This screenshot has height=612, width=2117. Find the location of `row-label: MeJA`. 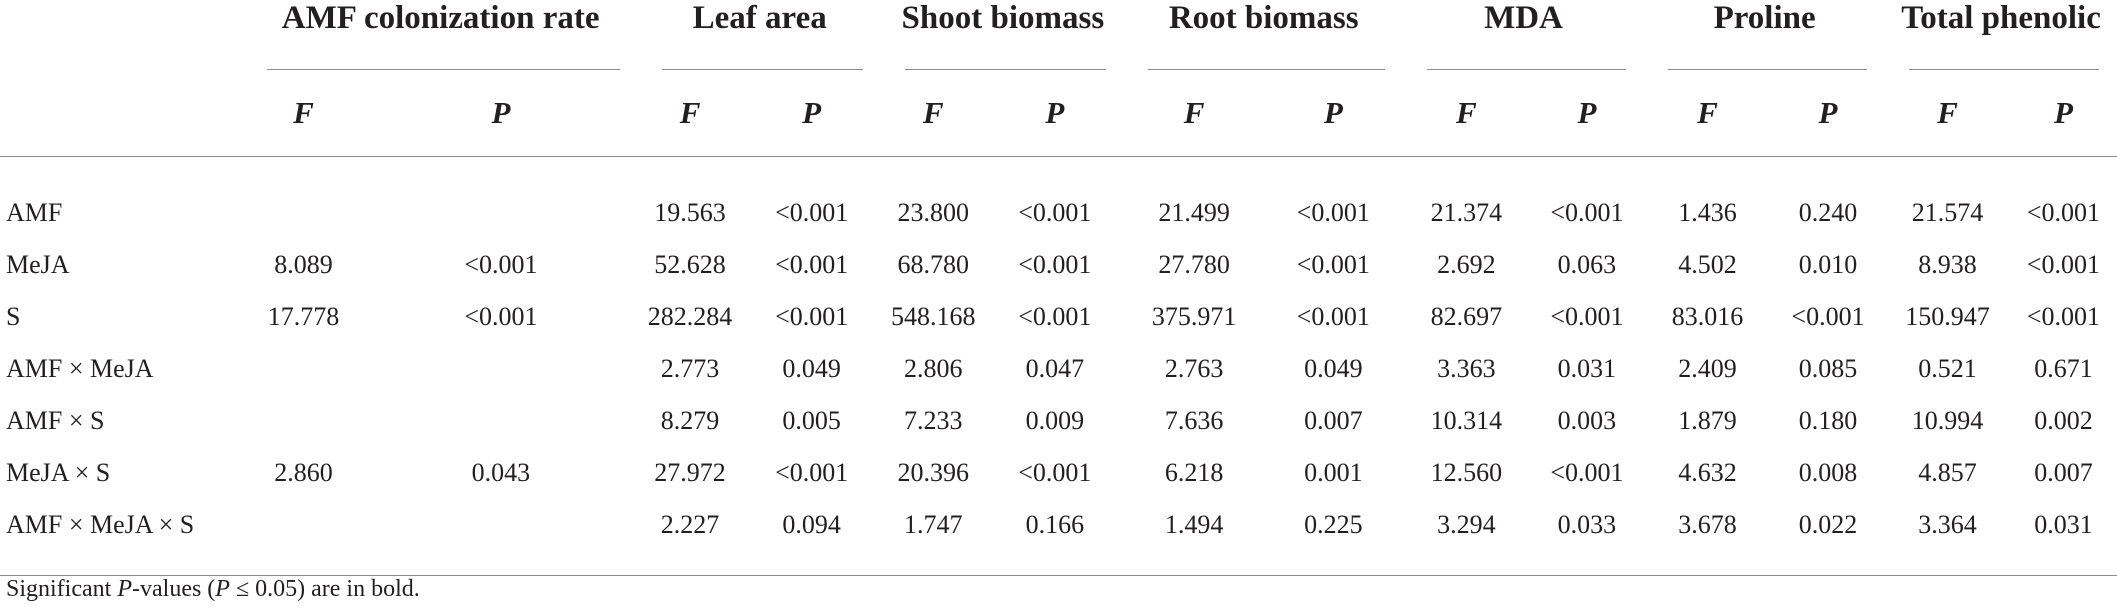

row-label: MeJA is located at coordinates (38, 264).